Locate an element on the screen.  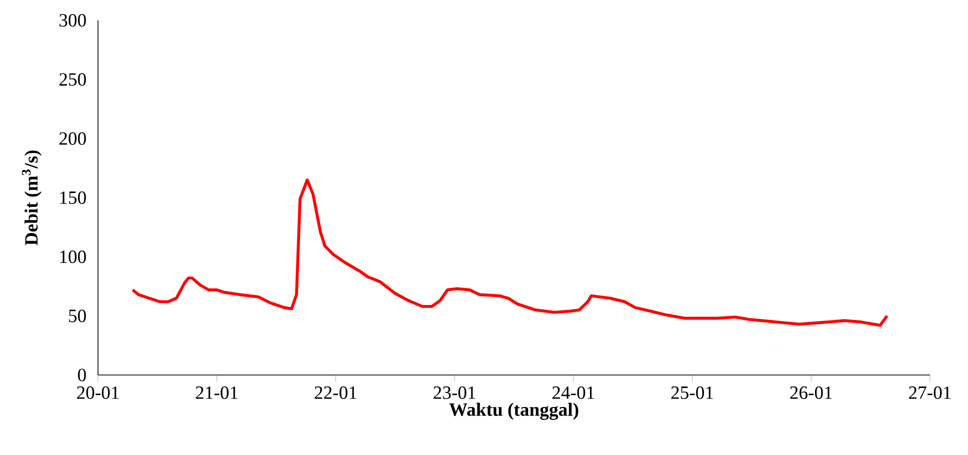
x-tick-label: 23-01 is located at coordinates (455, 392).